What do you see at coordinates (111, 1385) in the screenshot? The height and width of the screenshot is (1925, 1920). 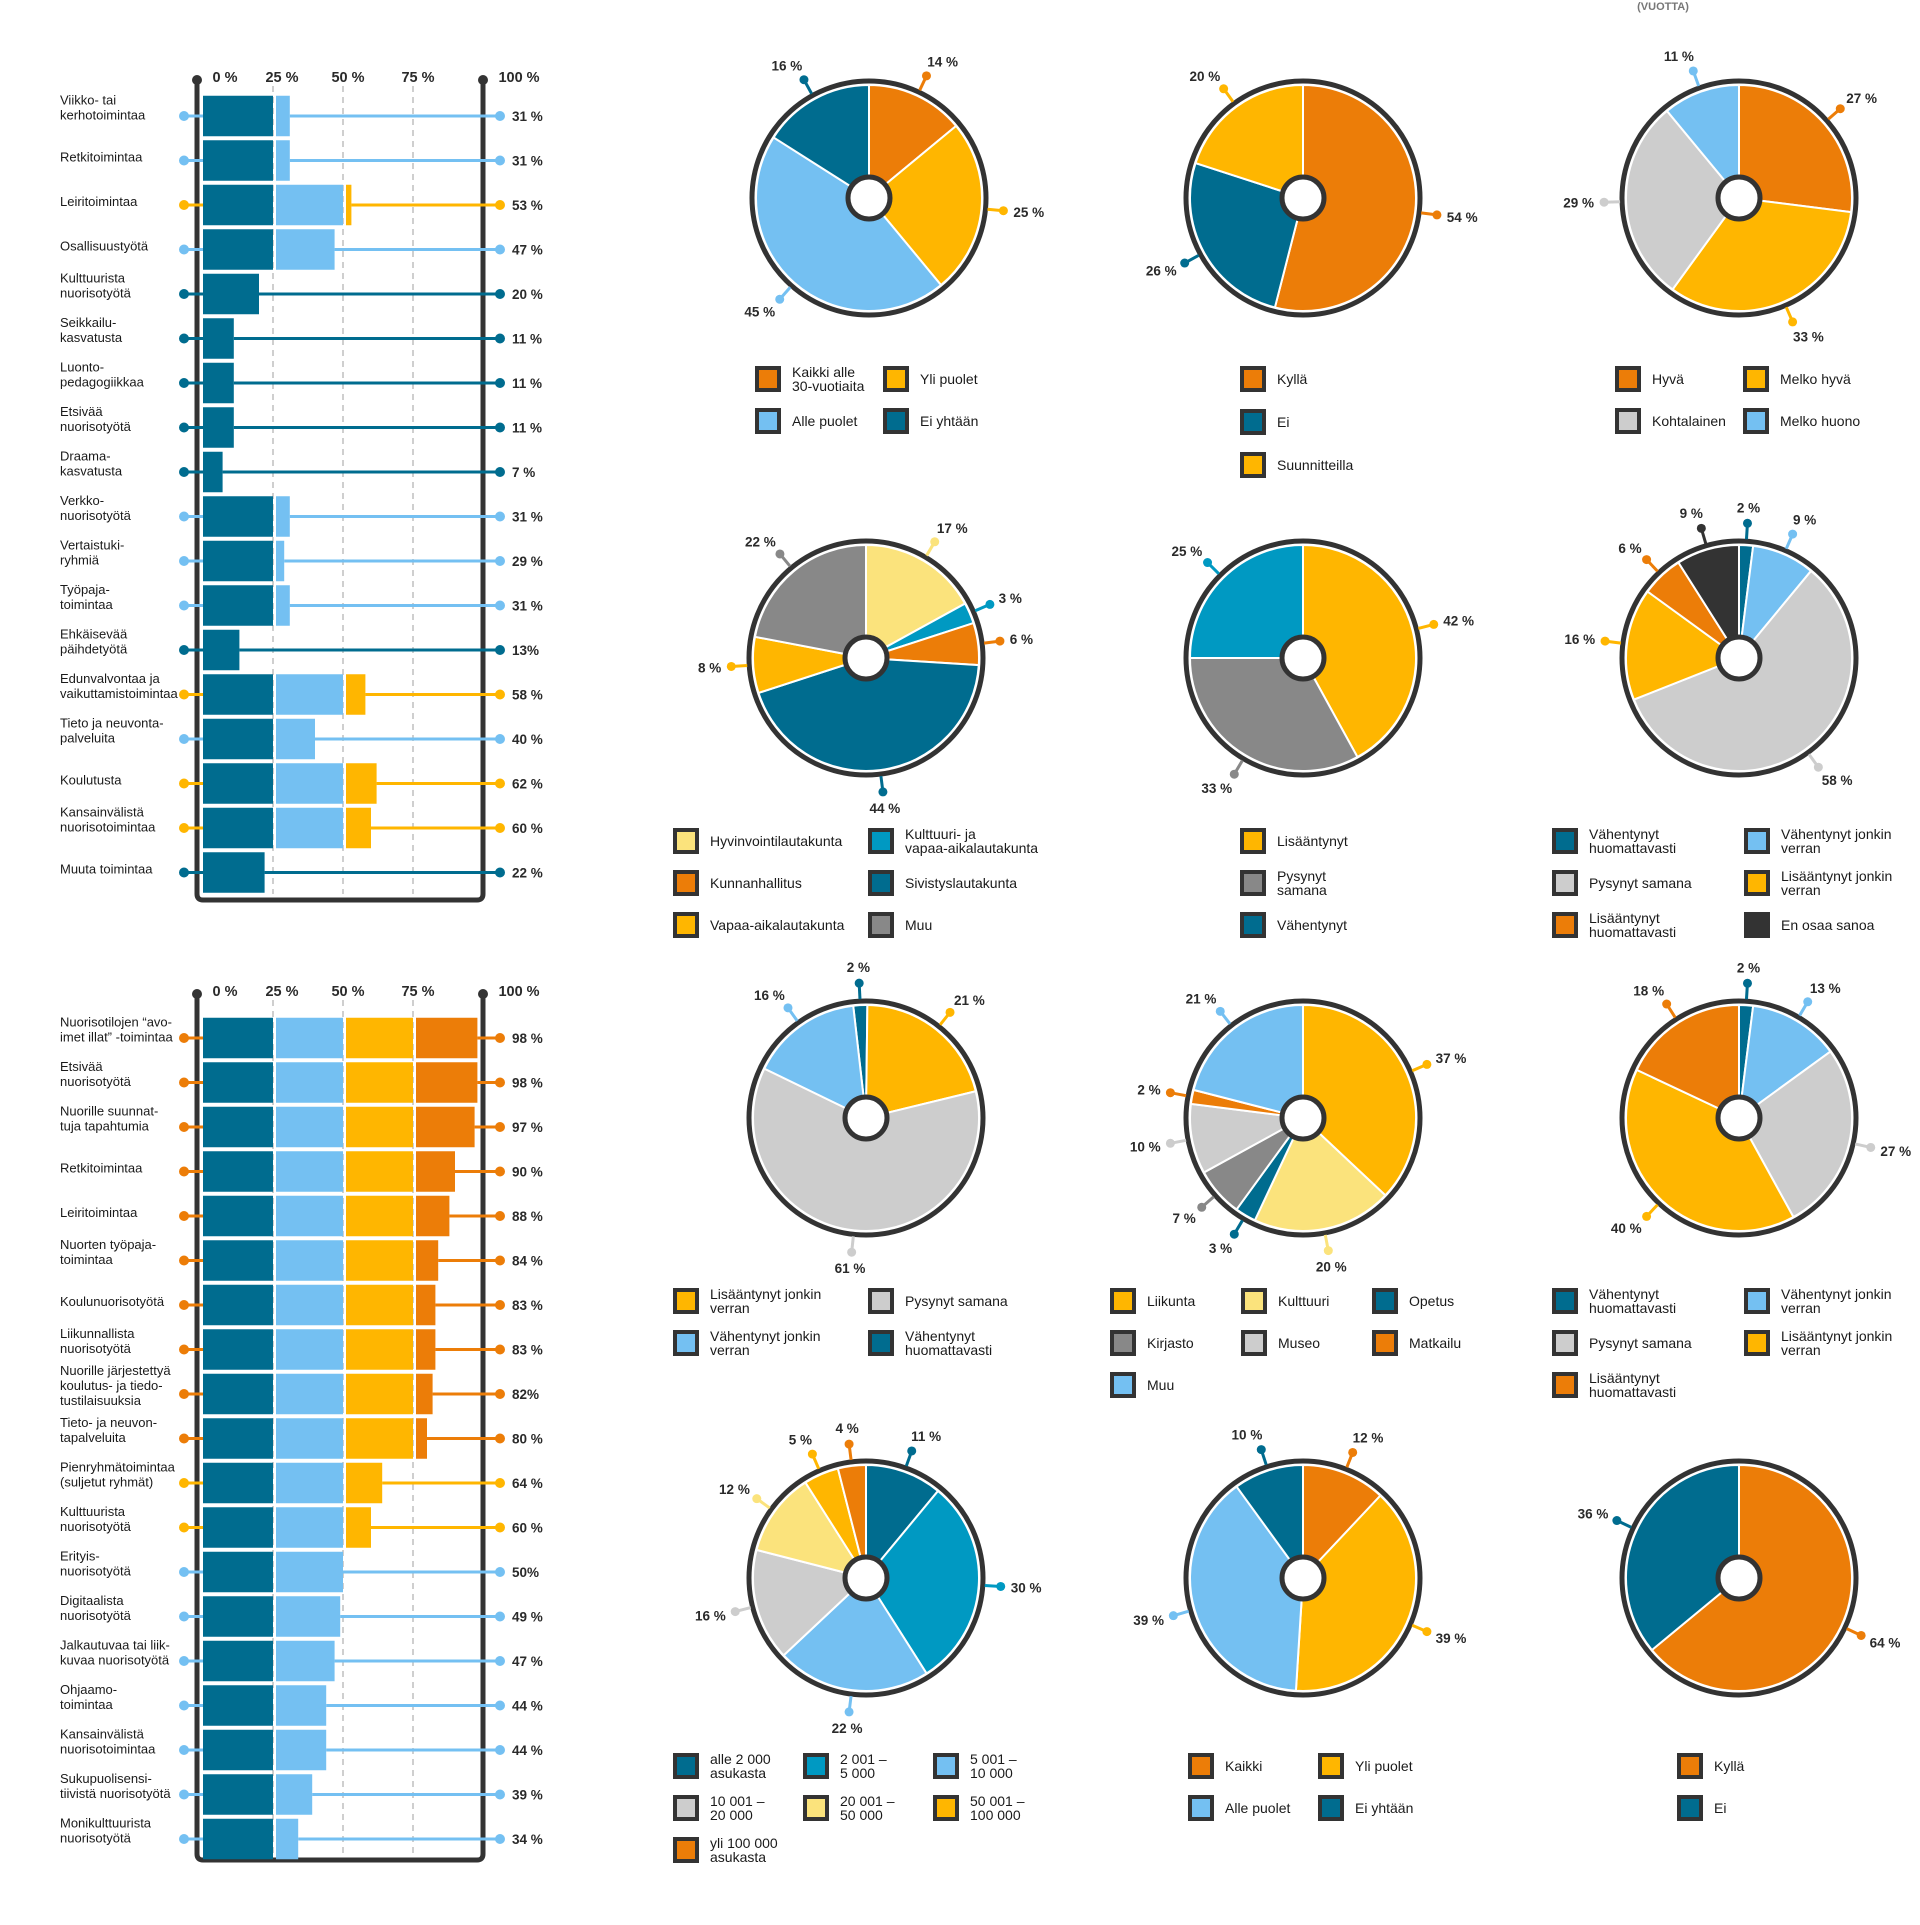 I see `bar-category-label: koulutus- ja tiedo-` at bounding box center [111, 1385].